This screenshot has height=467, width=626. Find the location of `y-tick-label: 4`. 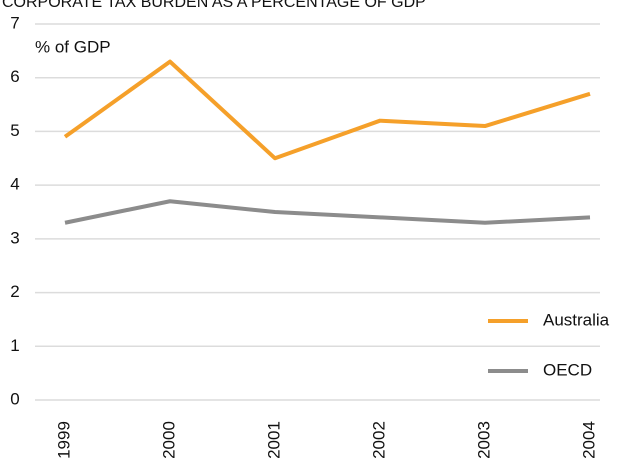

y-tick-label: 4 is located at coordinates (14, 184).